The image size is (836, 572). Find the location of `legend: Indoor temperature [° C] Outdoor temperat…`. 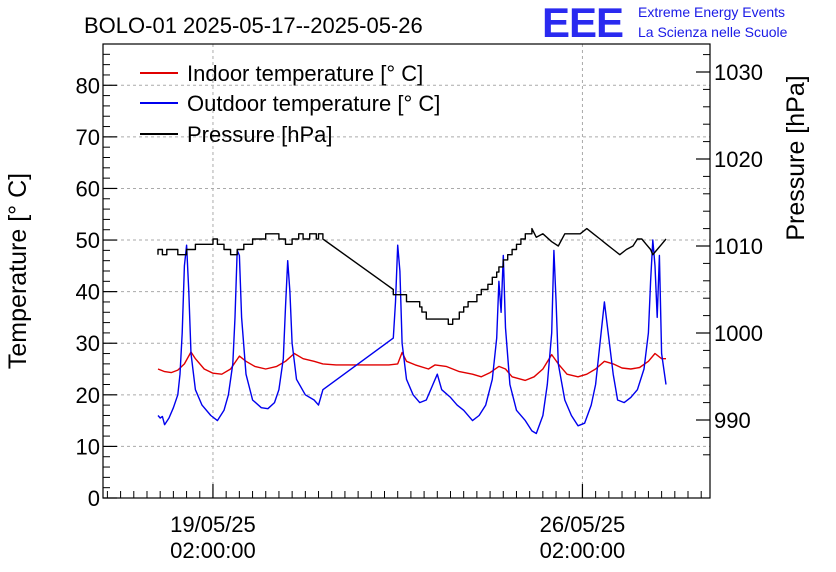

legend: Indoor temperature [° C] Outdoor temperat… is located at coordinates (290, 104).